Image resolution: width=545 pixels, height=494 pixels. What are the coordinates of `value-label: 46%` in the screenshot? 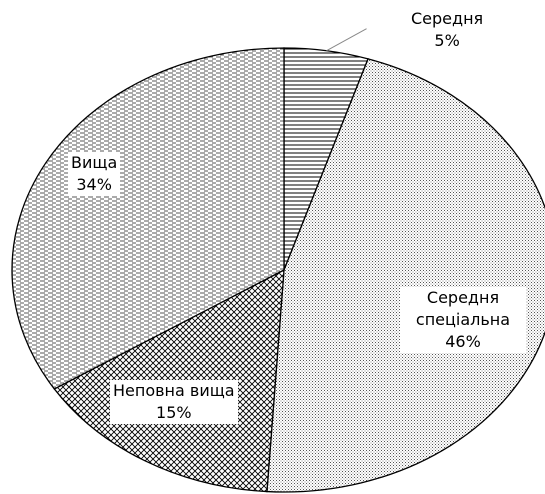 It's located at (463, 341).